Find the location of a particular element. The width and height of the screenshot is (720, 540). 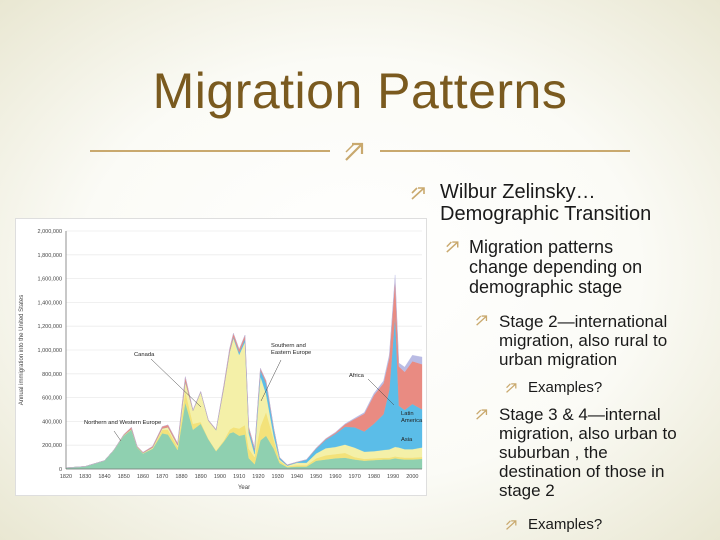

y-tick-label: 600,000 is located at coordinates (52, 399).